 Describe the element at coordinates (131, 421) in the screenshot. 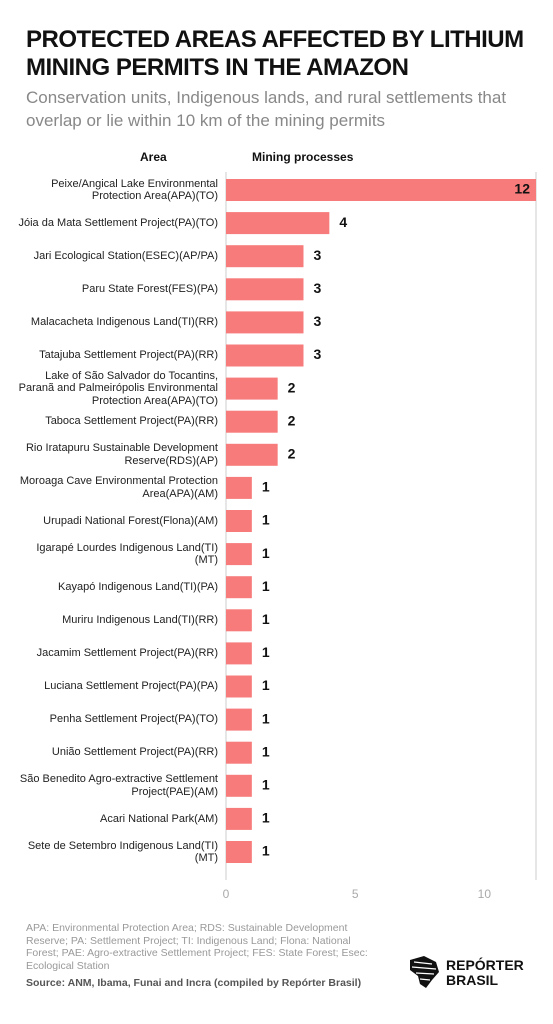

I see `y-tick-label: Taboca Settlement Project(PA)(RR)` at that location.